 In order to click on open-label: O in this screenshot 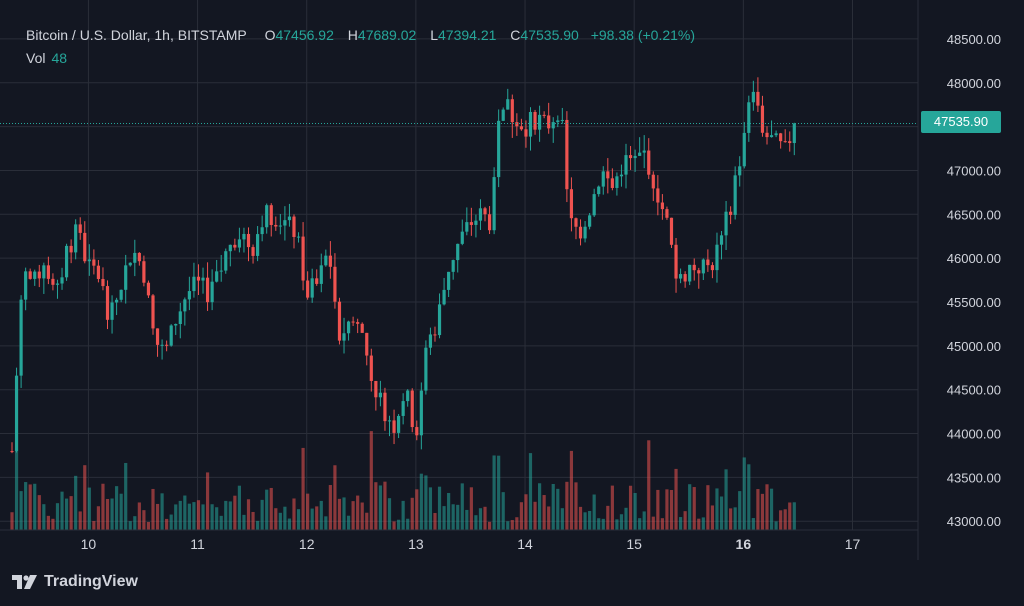, I will do `click(270, 35)`.